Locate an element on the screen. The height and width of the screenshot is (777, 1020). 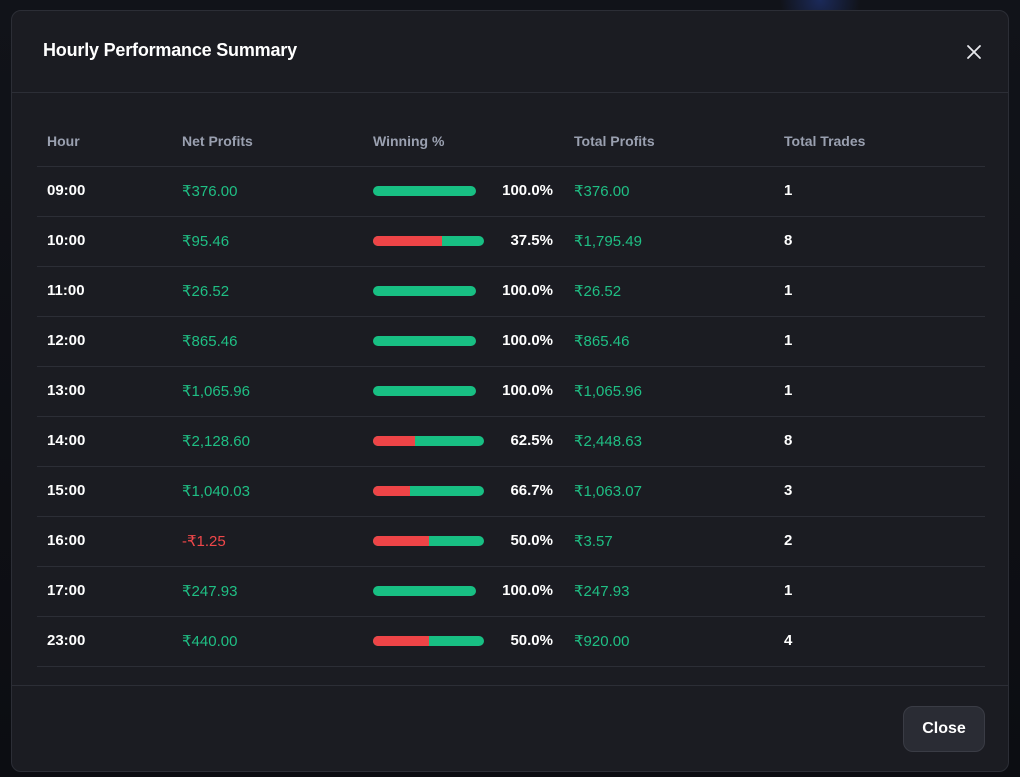
total-profit-cell: ₹2,448.63 is located at coordinates (608, 441).